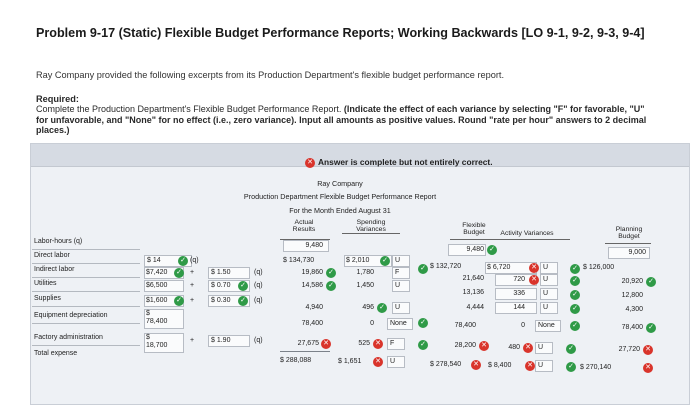 The width and height of the screenshot is (700, 410). Describe the element at coordinates (350, 361) in the screenshot. I see `spending-value: $ 1,651` at that location.